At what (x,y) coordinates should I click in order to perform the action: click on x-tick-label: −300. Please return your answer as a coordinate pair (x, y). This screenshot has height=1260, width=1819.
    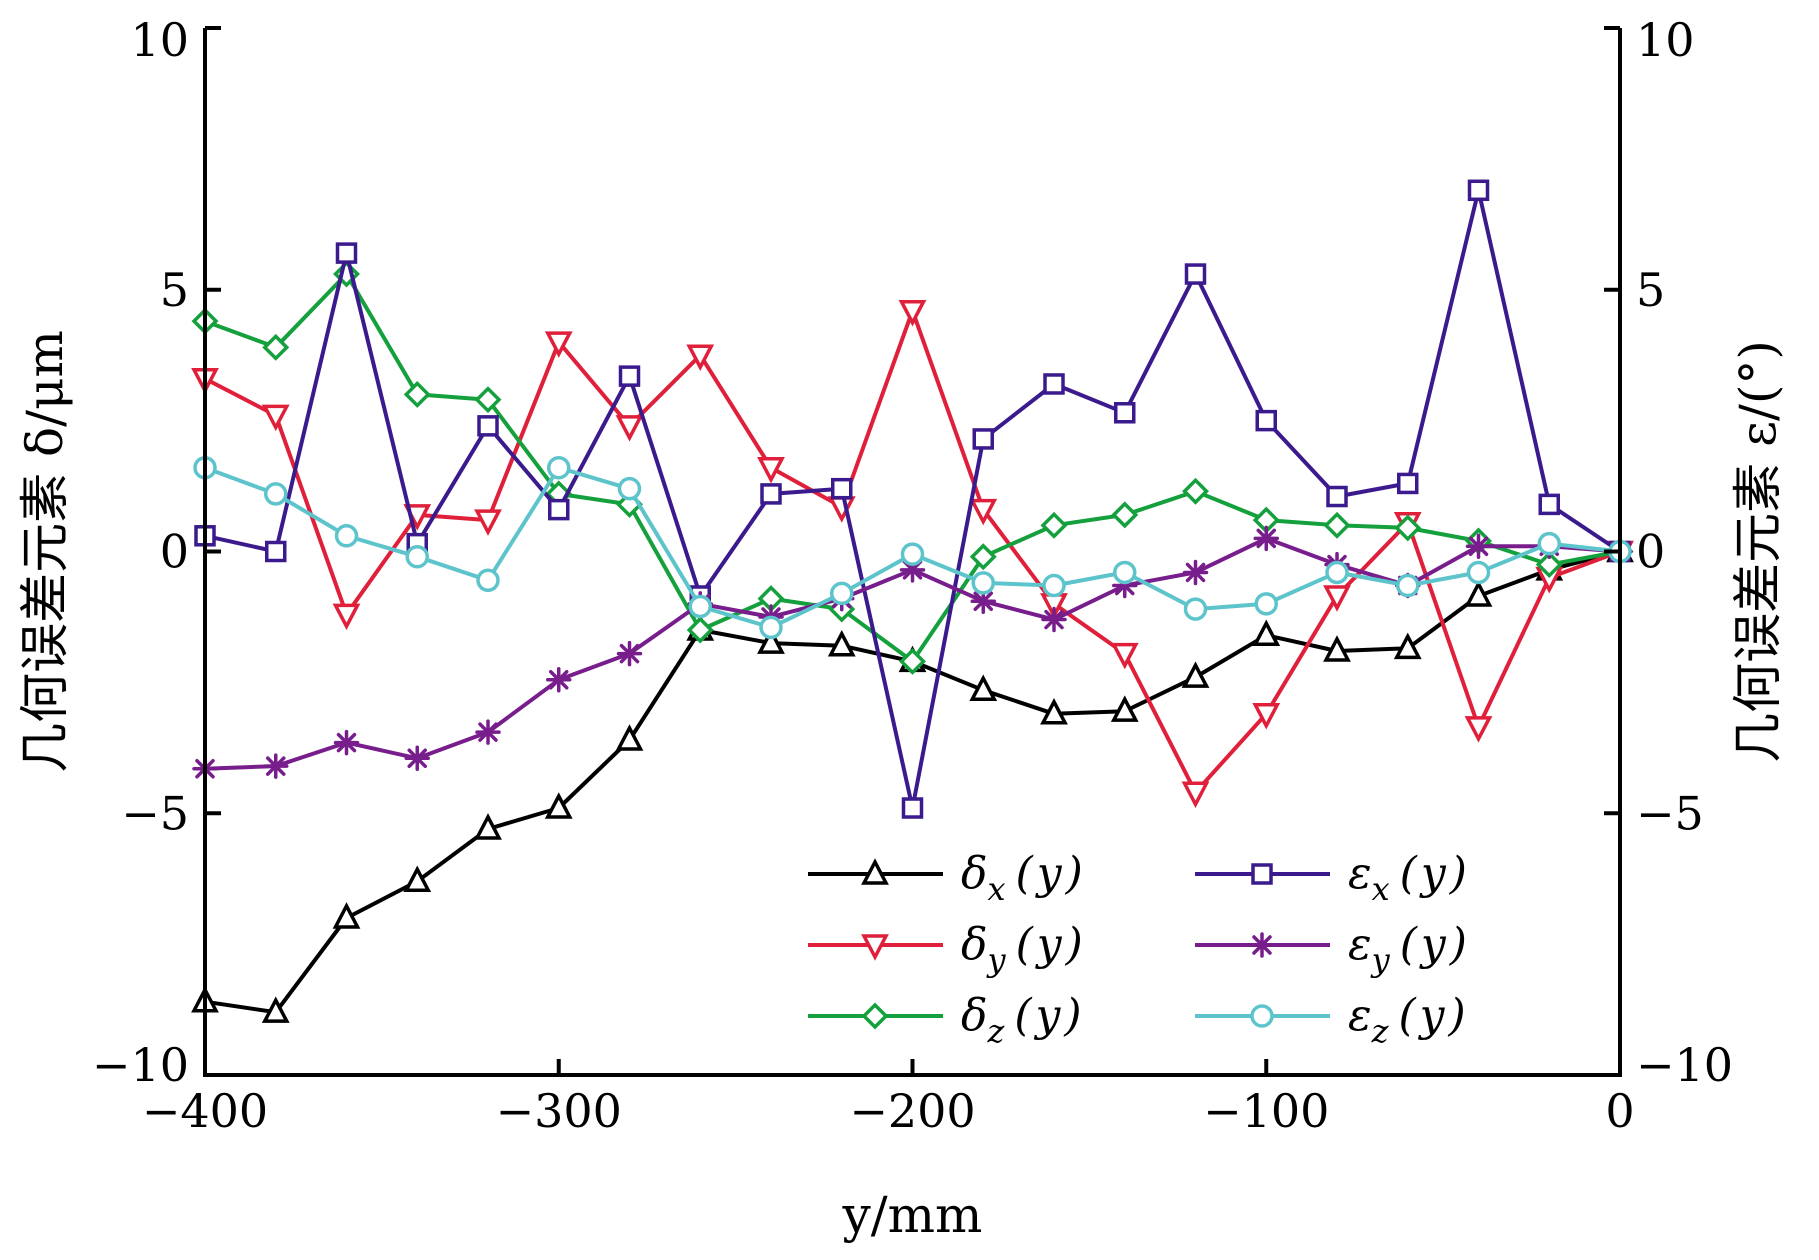
    Looking at the image, I should click on (559, 1111).